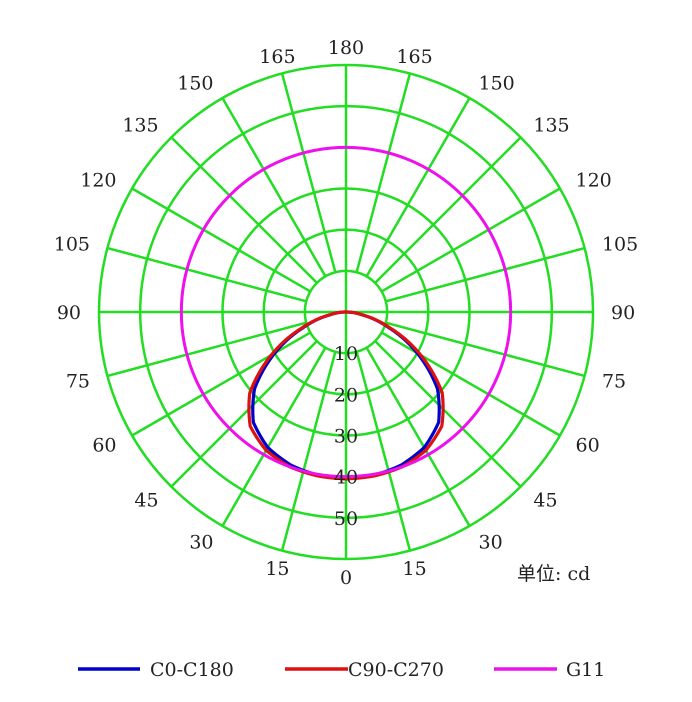  I want to click on angle-label-left-120: 120, so click(98, 181).